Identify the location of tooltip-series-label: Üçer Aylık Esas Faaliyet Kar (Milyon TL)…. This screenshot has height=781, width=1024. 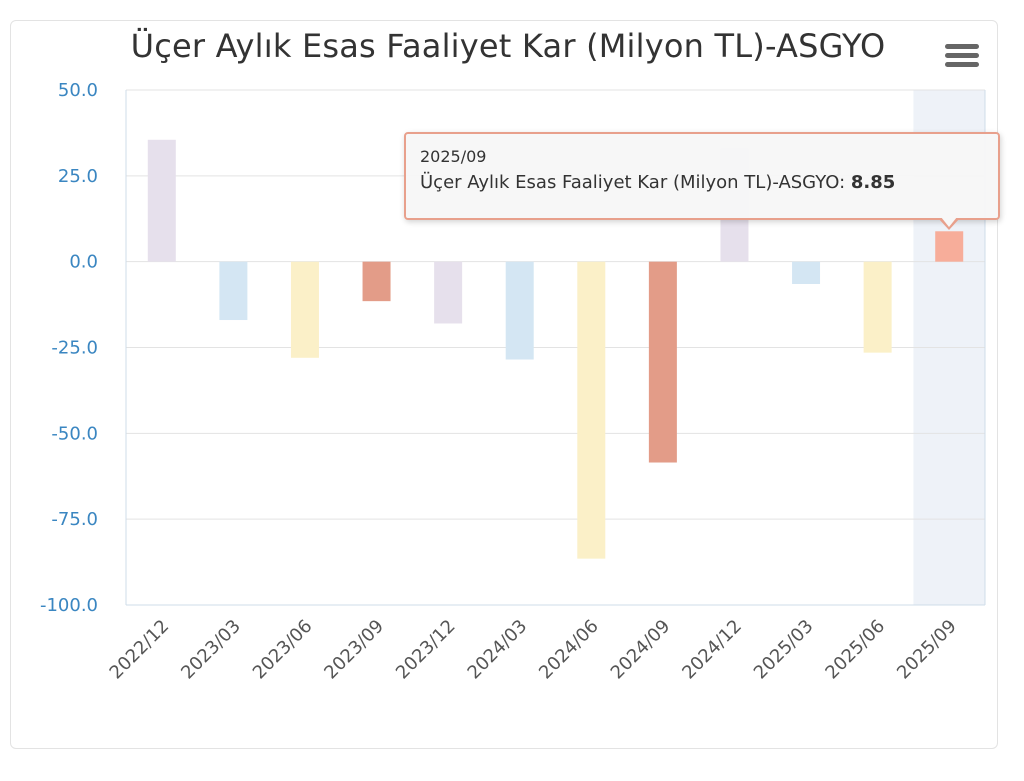
(635, 182).